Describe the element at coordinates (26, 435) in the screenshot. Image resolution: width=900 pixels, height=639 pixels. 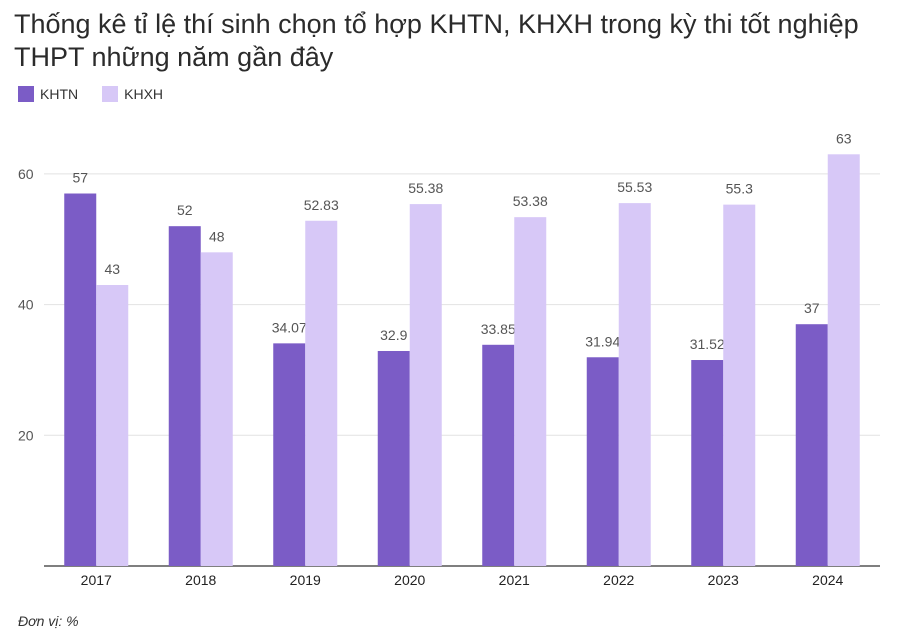
I see `y-tick-label-20: 20` at that location.